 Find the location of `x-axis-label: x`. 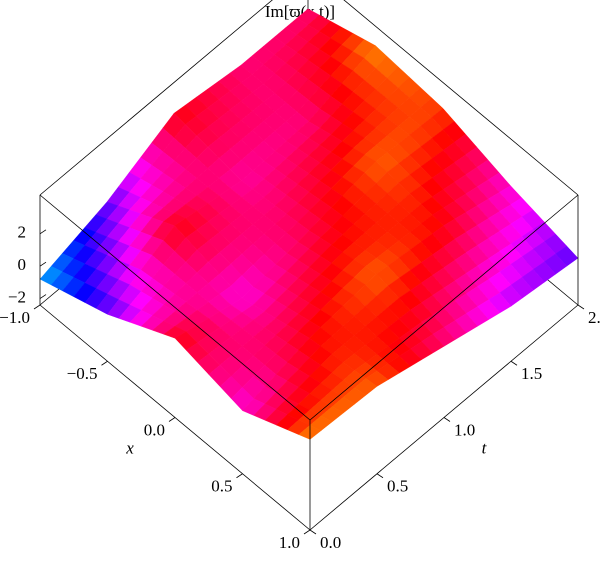

x-axis-label: x is located at coordinates (129, 447).